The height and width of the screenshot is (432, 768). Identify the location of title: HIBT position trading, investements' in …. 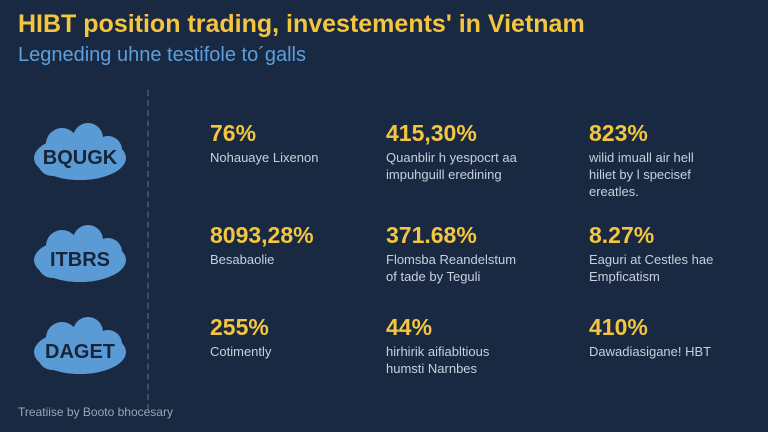
(301, 24).